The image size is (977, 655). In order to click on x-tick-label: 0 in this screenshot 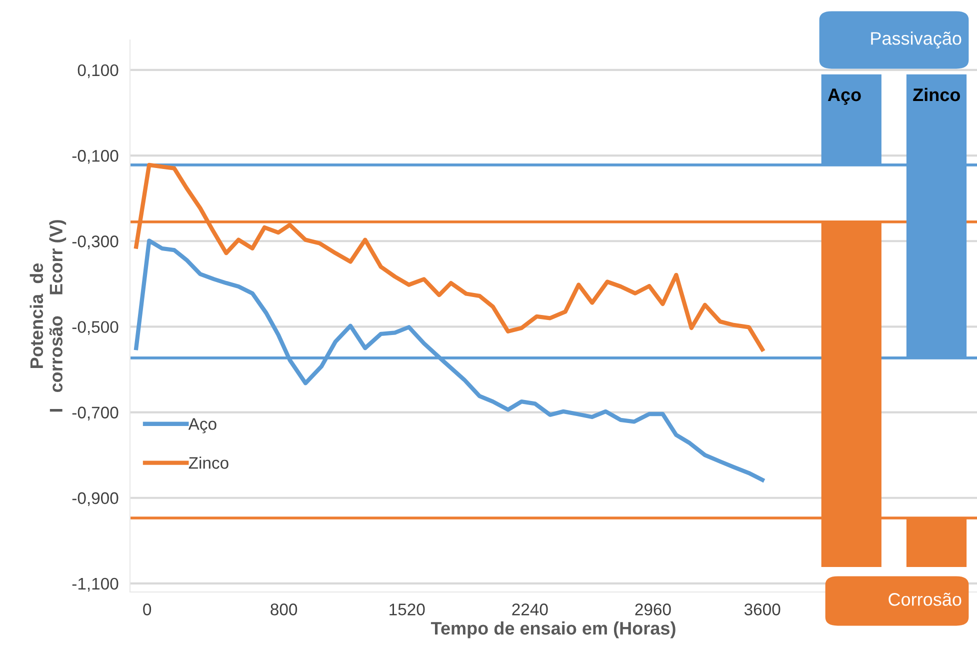, I will do `click(147, 610)`.